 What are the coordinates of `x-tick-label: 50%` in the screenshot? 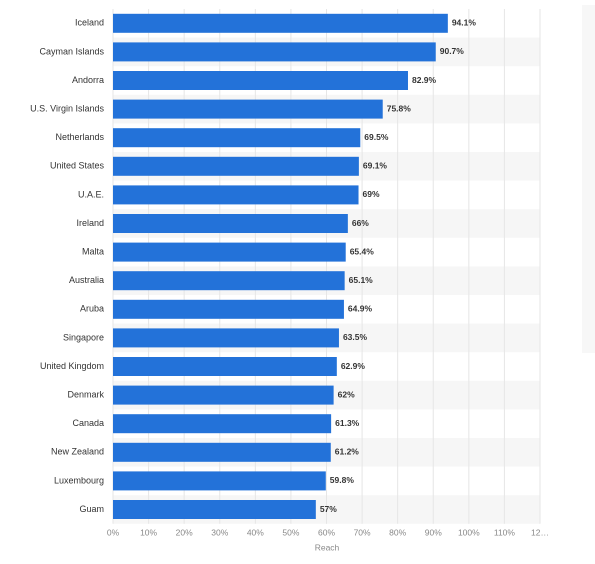 It's located at (290, 532).